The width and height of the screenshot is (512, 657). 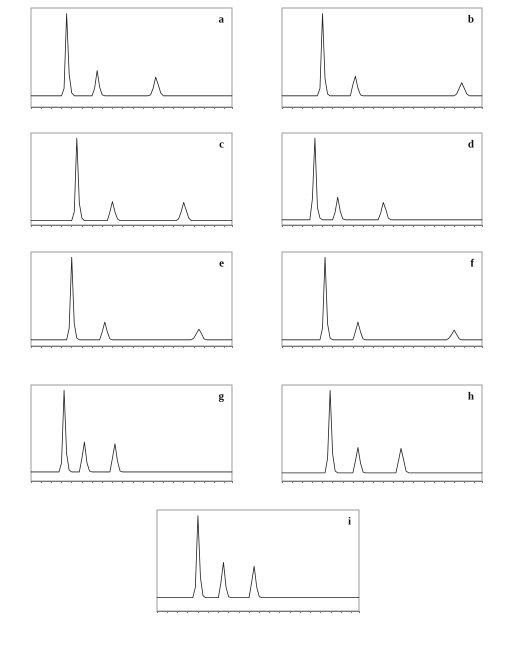 What do you see at coordinates (471, 396) in the screenshot?
I see `chart-title: h` at bounding box center [471, 396].